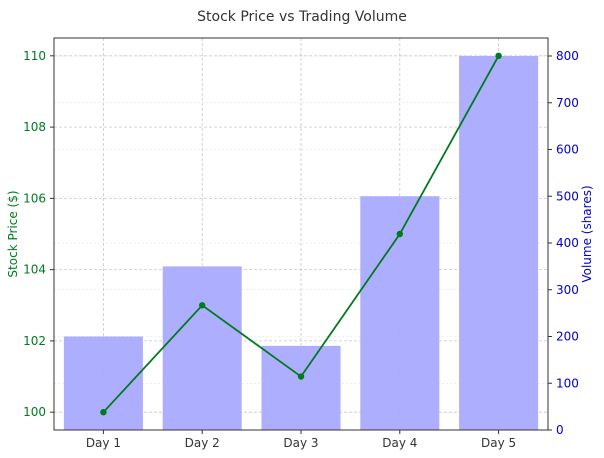 The width and height of the screenshot is (604, 458). I want to click on left-tick-label: 104, so click(34, 270).